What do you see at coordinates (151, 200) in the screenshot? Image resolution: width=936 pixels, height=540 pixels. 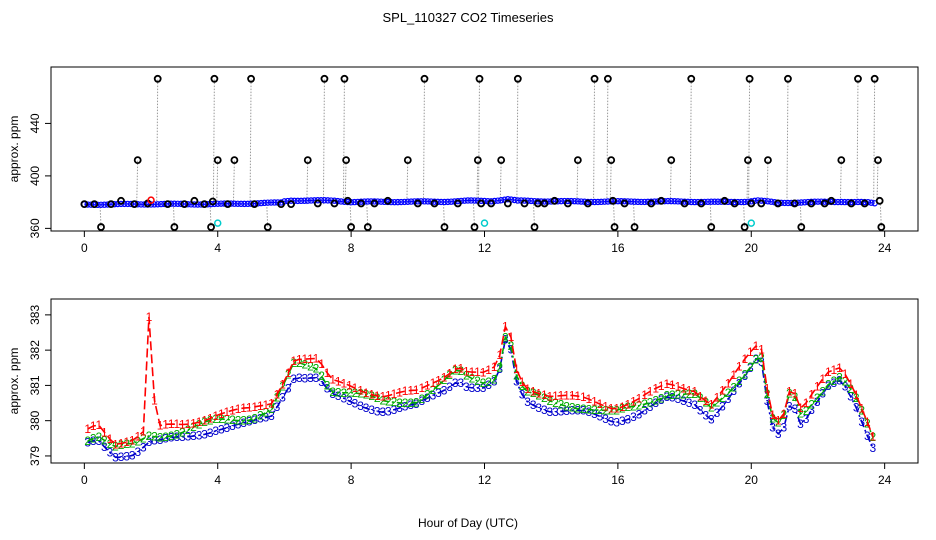 I see `red-point` at bounding box center [151, 200].